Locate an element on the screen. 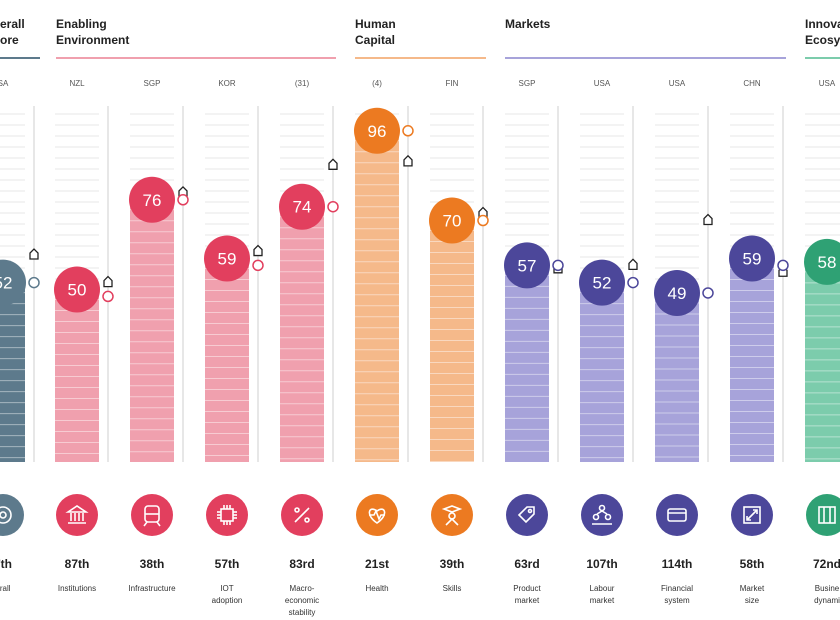 The width and height of the screenshot is (840, 620). peer-marker-square-health is located at coordinates (408, 160).